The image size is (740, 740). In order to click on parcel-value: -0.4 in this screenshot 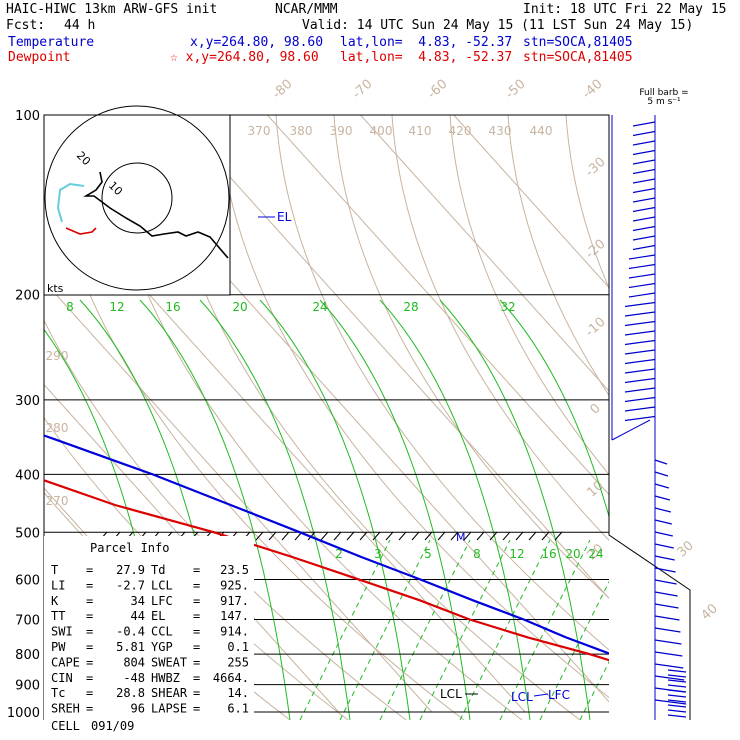, I will do `click(130, 632)`.